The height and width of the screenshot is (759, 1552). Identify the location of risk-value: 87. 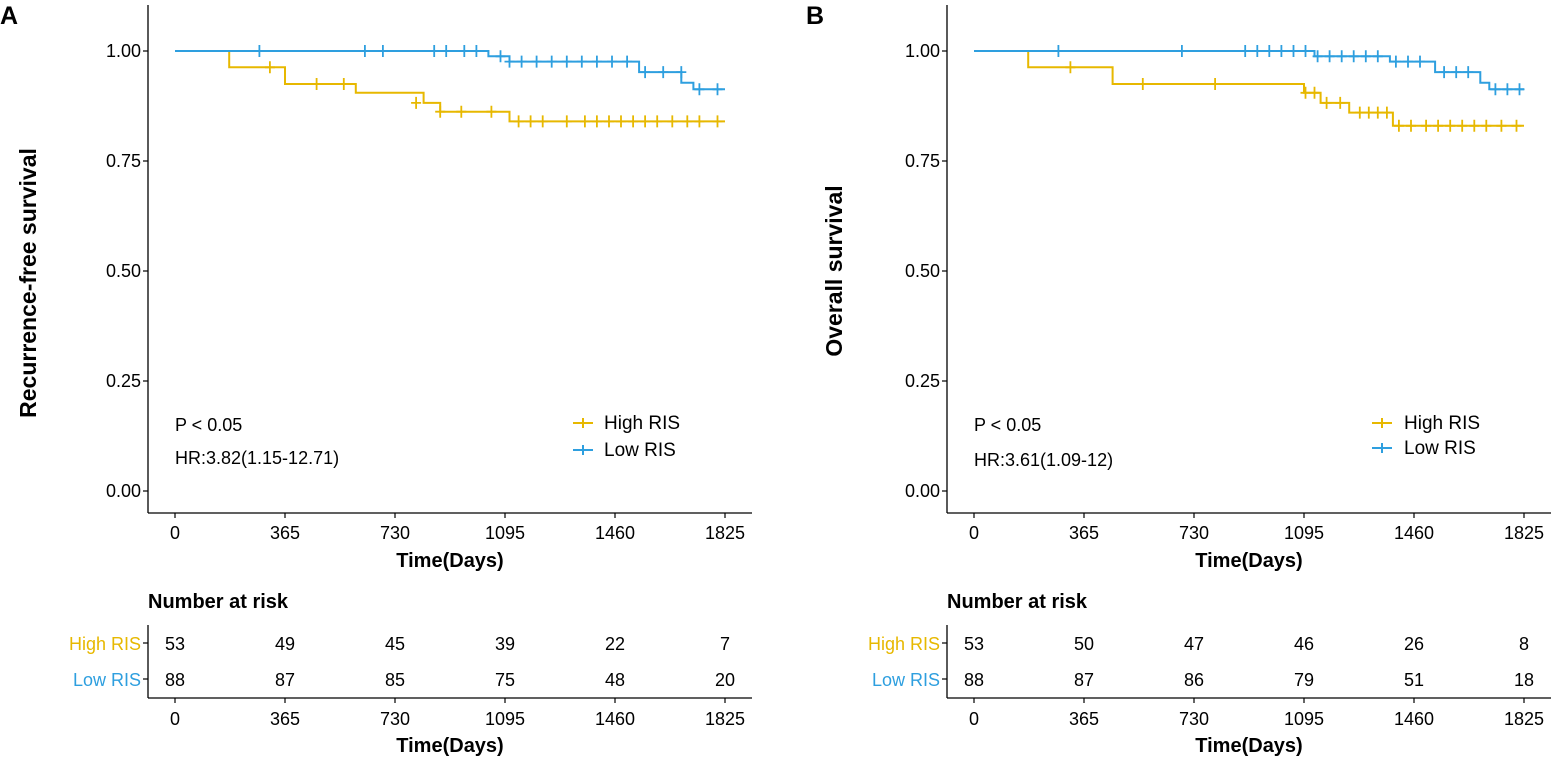
(285, 680).